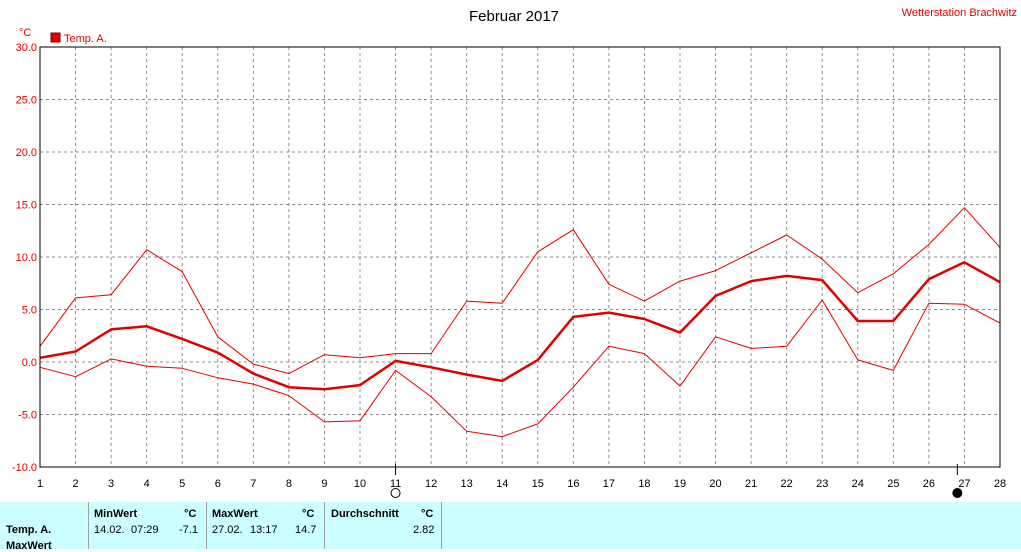 This screenshot has width=1021, height=552. I want to click on avg-header: Durchschnitt, so click(365, 514).